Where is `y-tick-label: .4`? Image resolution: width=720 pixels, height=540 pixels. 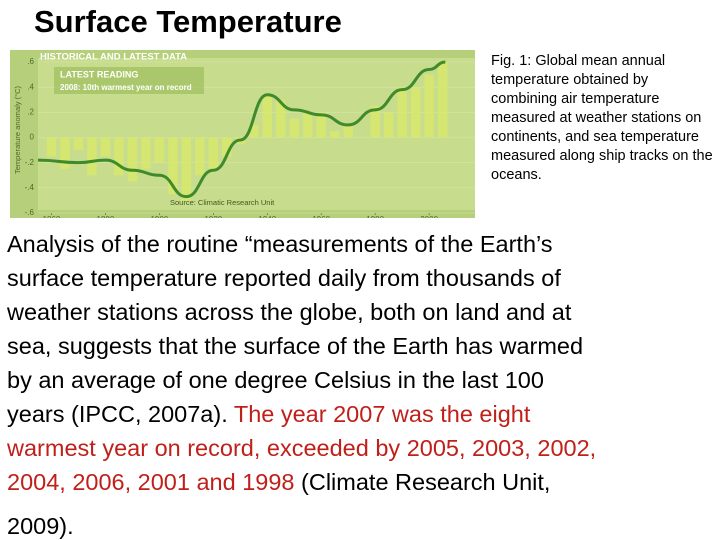
y-tick-label: .4 is located at coordinates (30, 86).